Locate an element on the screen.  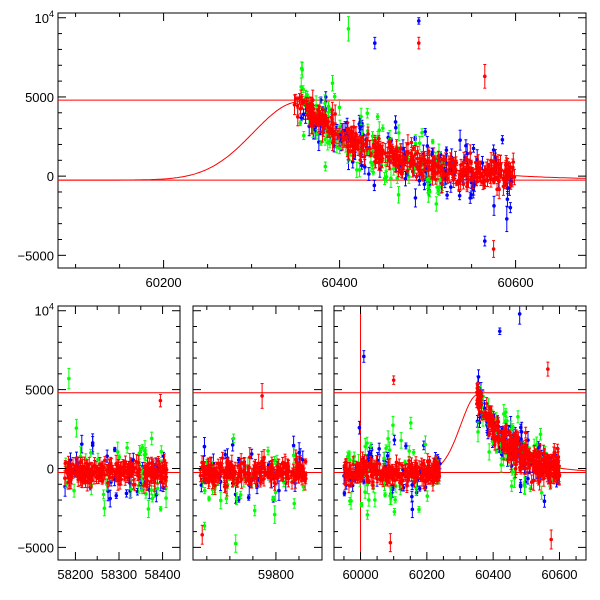
x-tick-label: 60200 is located at coordinates (164, 282).